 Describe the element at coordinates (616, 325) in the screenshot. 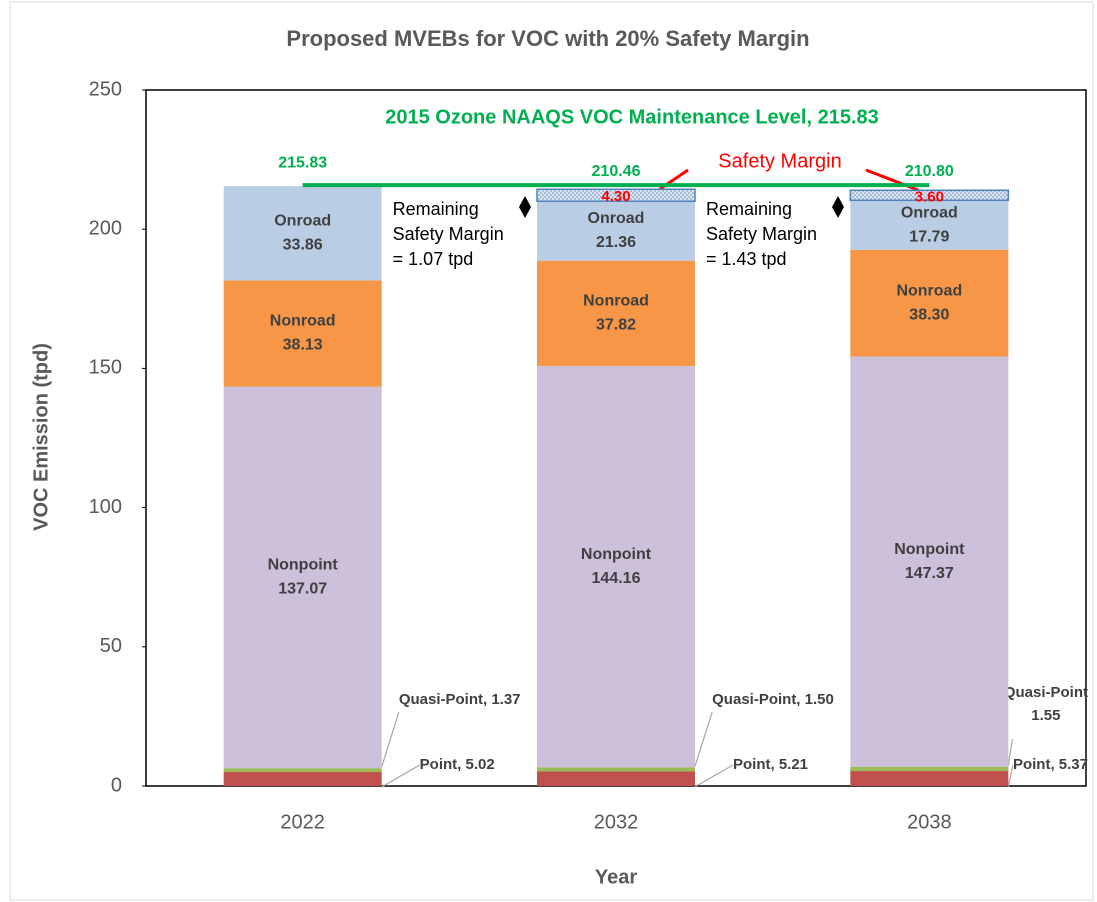

I see `data-label: 37.82` at that location.